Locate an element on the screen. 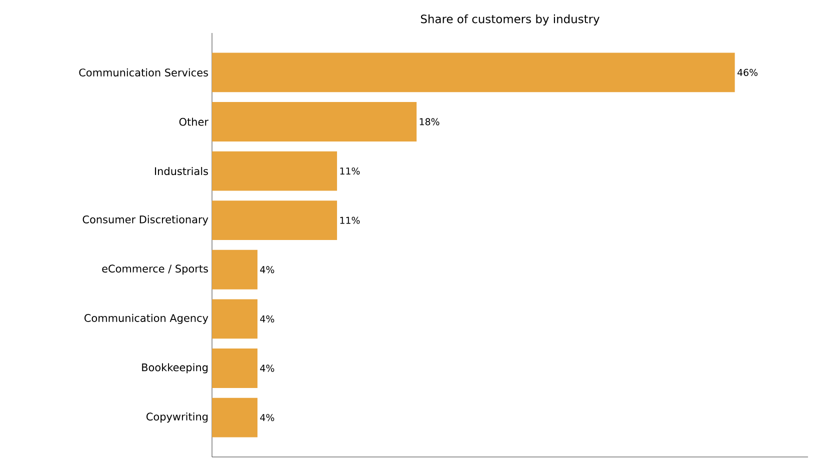 The image size is (819, 468). chart-title: Share of customers by industry is located at coordinates (510, 20).